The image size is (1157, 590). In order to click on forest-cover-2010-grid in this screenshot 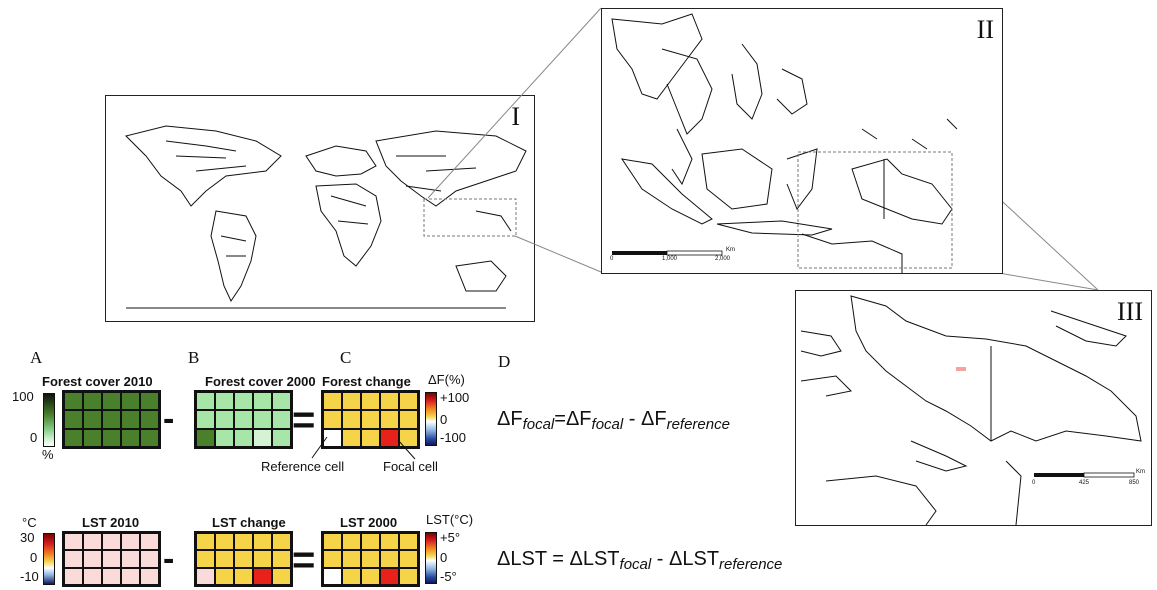, I will do `click(111, 419)`.